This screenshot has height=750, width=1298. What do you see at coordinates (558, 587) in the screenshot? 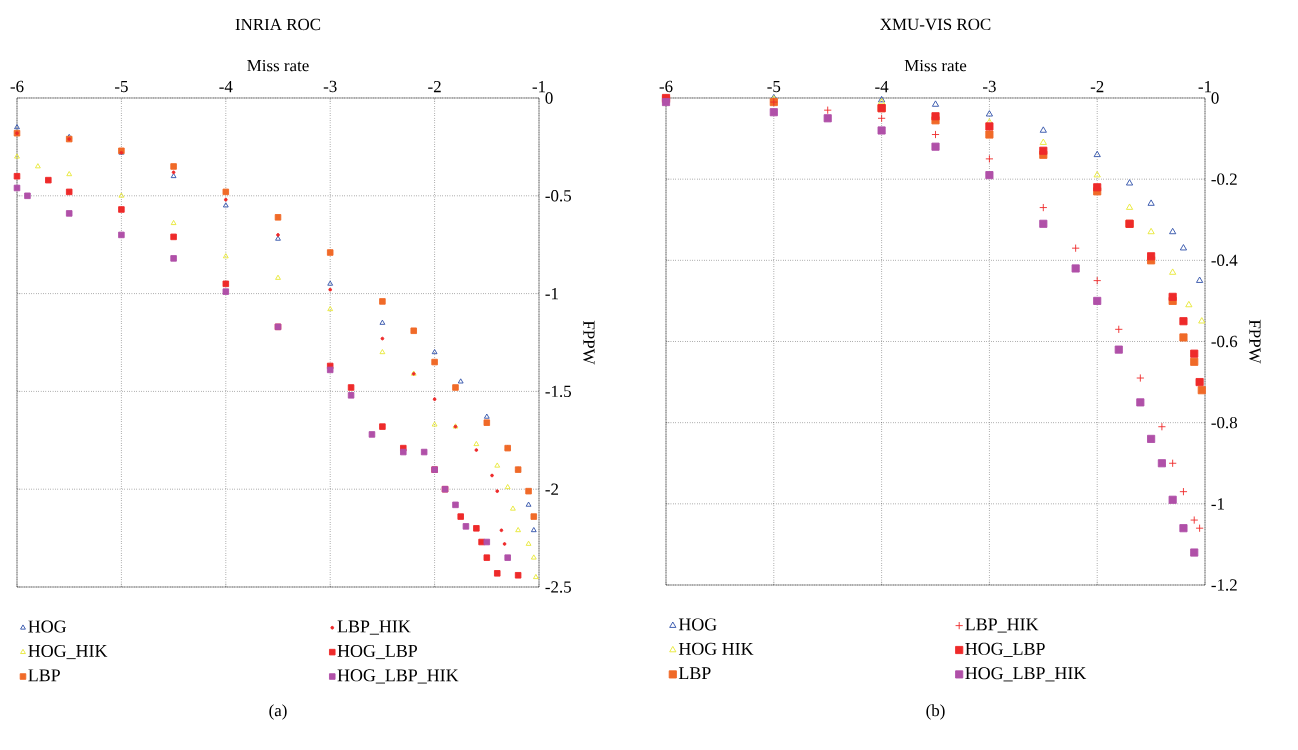
I see `y-tick-label: -2.5` at bounding box center [558, 587].